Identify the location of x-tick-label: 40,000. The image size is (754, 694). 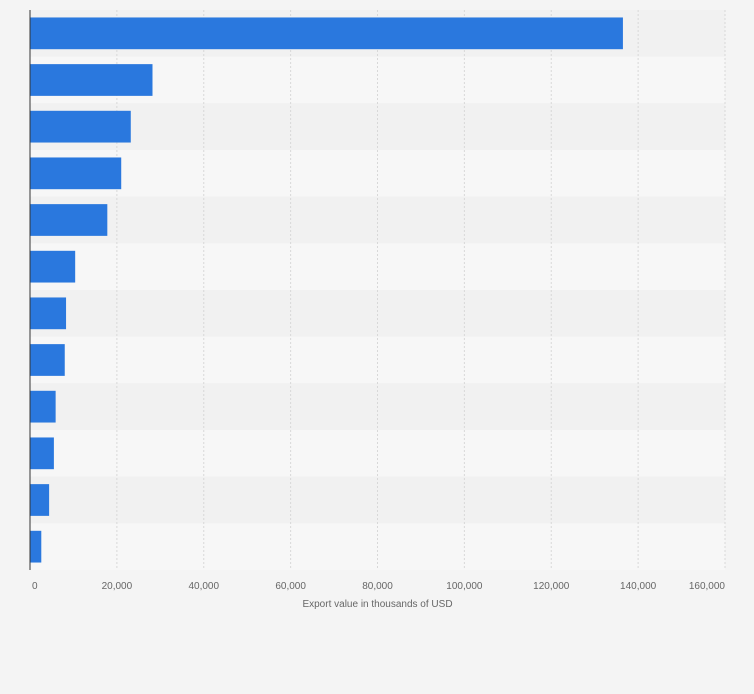
(203, 586).